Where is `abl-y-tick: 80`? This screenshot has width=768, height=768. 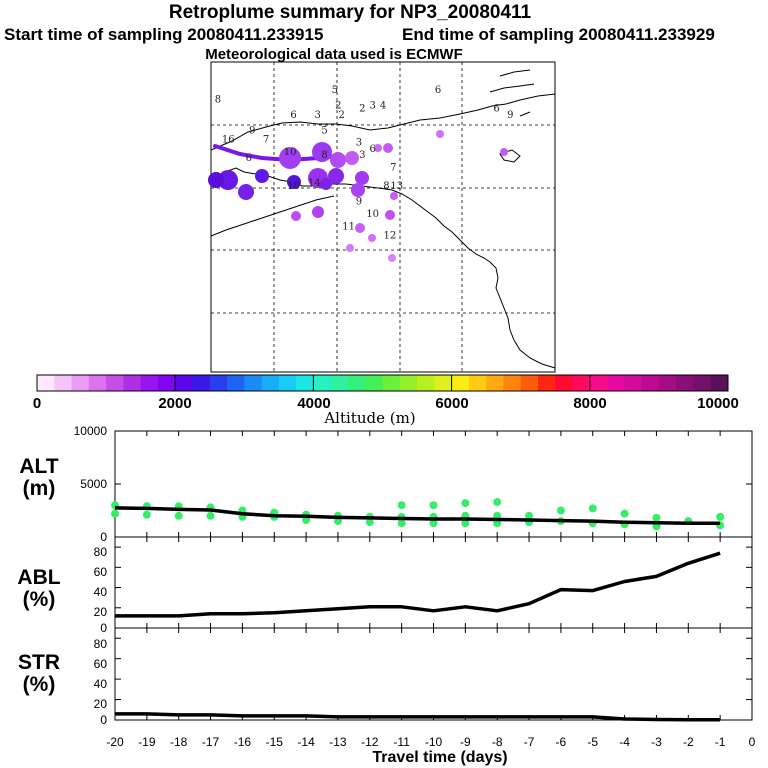 abl-y-tick: 80 is located at coordinates (100, 552).